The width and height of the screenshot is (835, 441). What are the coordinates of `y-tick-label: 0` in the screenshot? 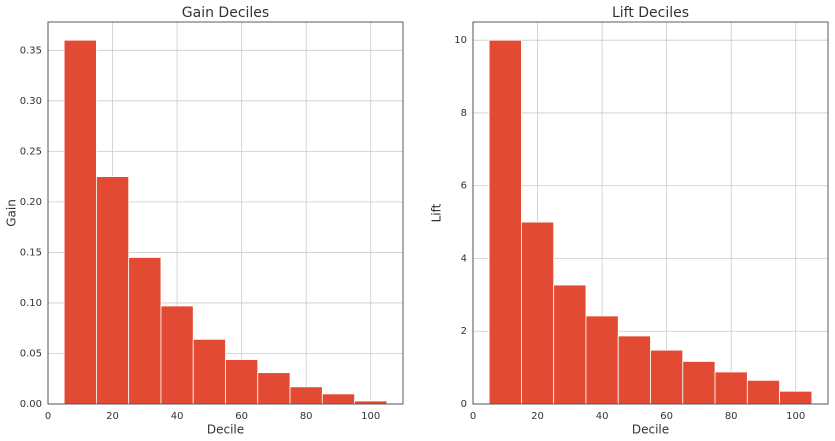 It's located at (464, 404).